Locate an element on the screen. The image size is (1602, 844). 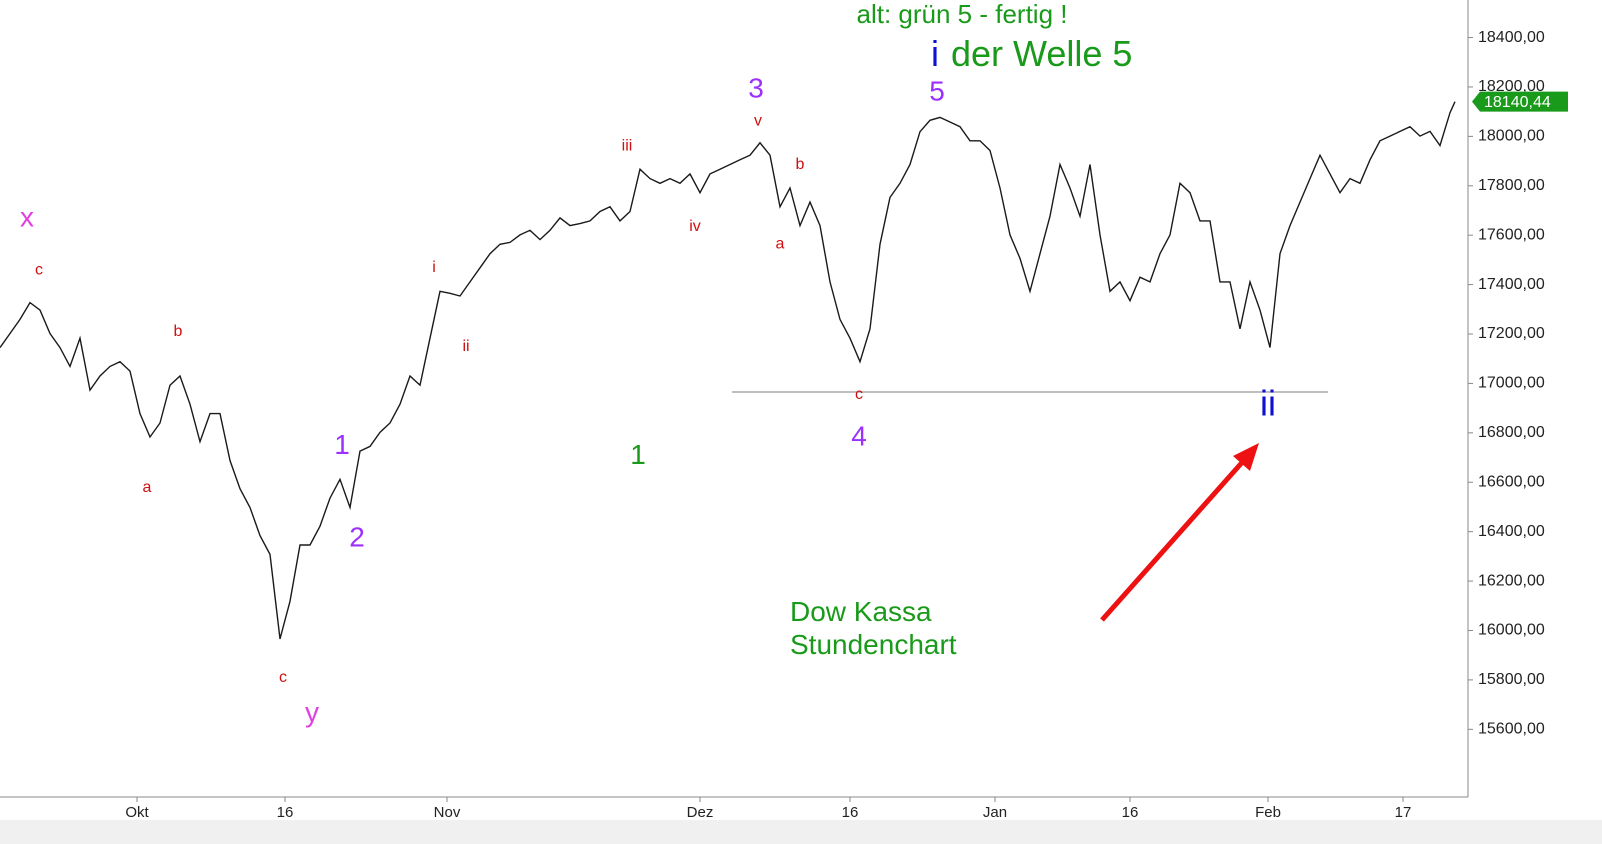
annotation: iii is located at coordinates (627, 146).